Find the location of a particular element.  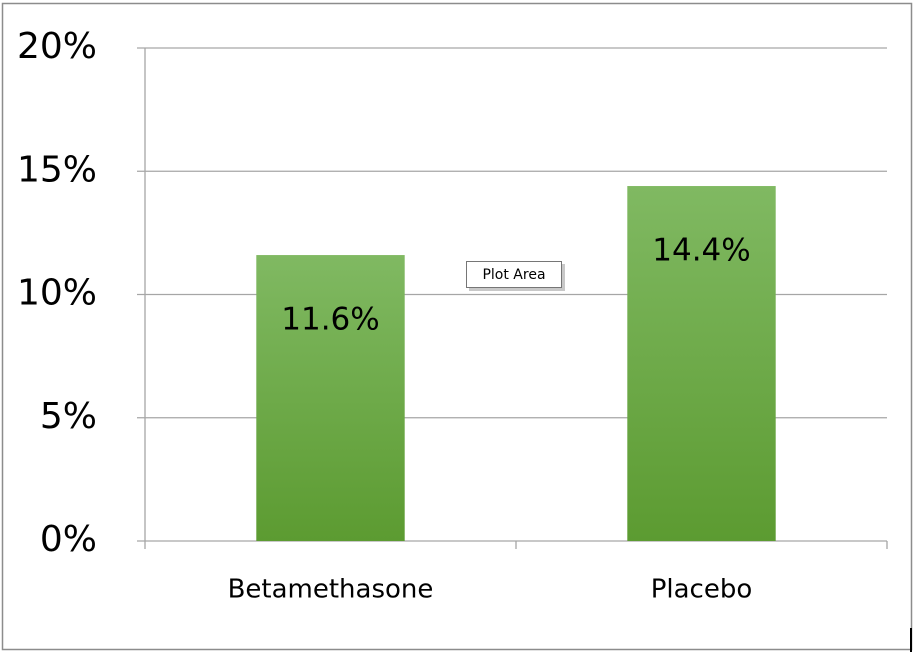

y-tick-label: 0% is located at coordinates (68, 539).